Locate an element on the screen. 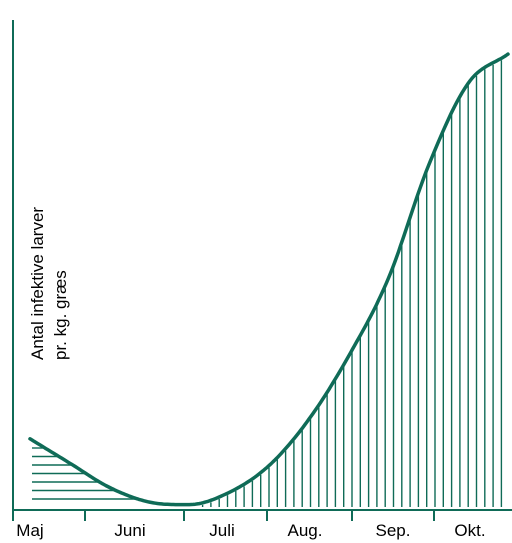 The width and height of the screenshot is (512, 543). x-axis-tick-labels: Maj Juni Juli Aug. Sep. Okt. is located at coordinates (250, 530).